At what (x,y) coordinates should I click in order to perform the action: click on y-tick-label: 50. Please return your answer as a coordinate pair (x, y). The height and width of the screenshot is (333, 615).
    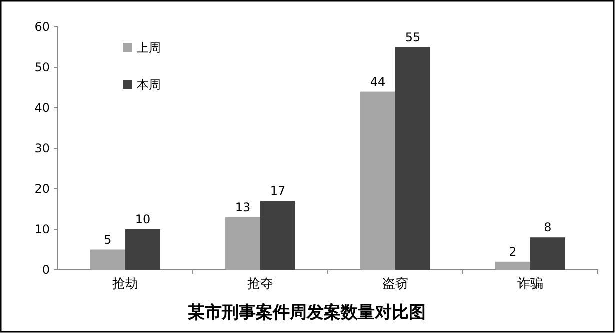
    Looking at the image, I should click on (42, 67).